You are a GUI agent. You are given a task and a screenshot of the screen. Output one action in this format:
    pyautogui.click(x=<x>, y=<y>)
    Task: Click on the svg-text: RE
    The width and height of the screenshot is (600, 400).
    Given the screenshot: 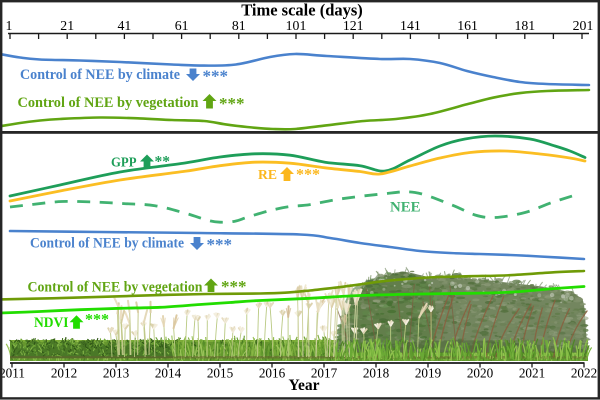 What is the action you would take?
    pyautogui.click(x=267, y=174)
    